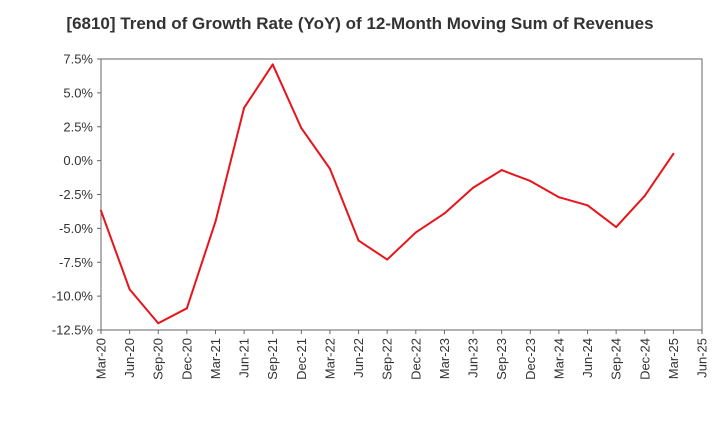  Describe the element at coordinates (244, 358) in the screenshot. I see `x-tick-label: Jun-21` at that location.